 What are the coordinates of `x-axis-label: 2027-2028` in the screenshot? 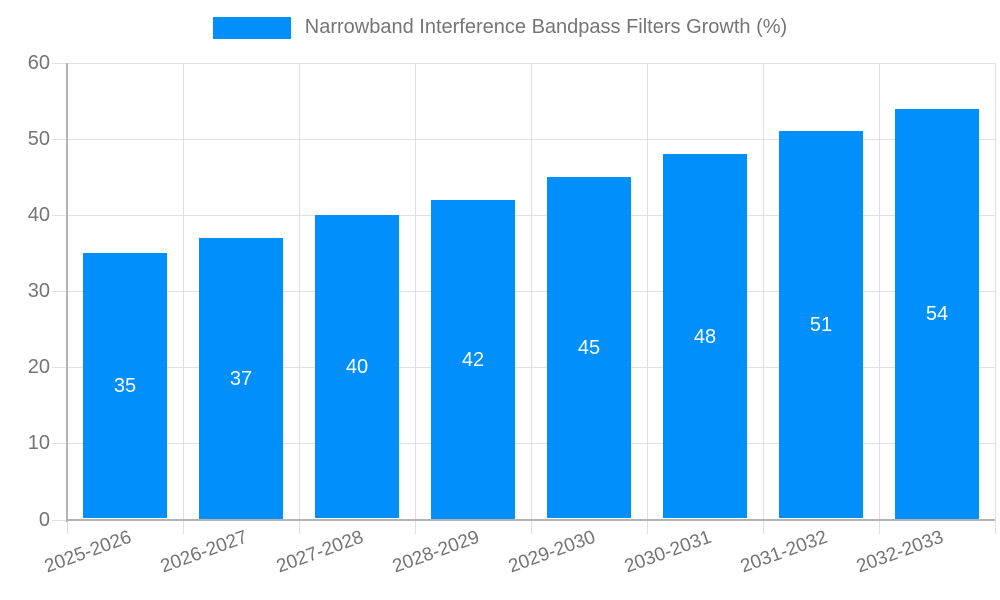 It's located at (320, 552).